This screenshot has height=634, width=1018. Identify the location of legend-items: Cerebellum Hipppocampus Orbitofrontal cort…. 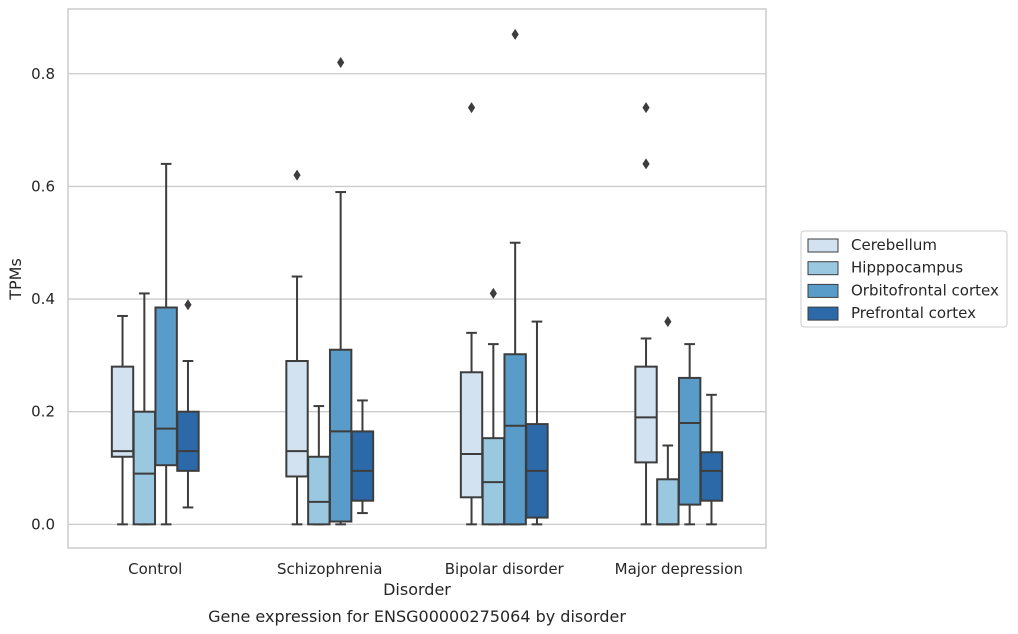
(903, 279).